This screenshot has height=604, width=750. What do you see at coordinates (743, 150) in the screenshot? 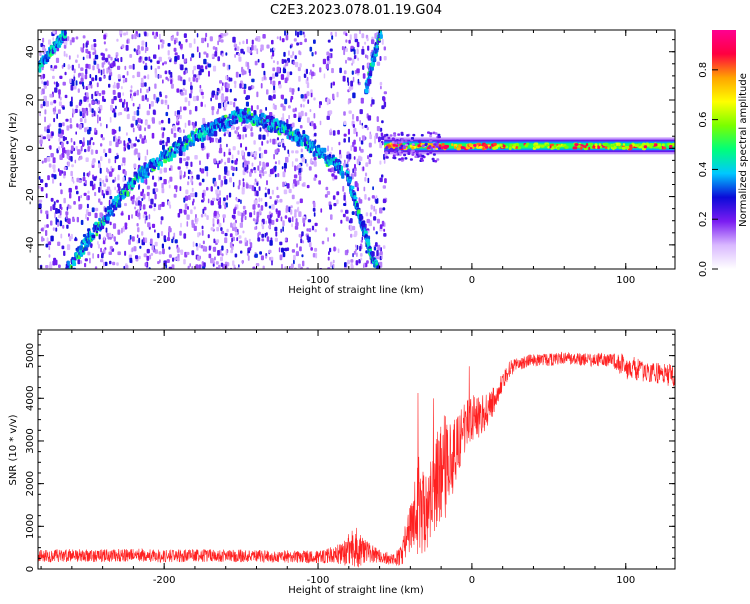
I see `colorbar-label: Normalized spectral amplitude` at bounding box center [743, 150].